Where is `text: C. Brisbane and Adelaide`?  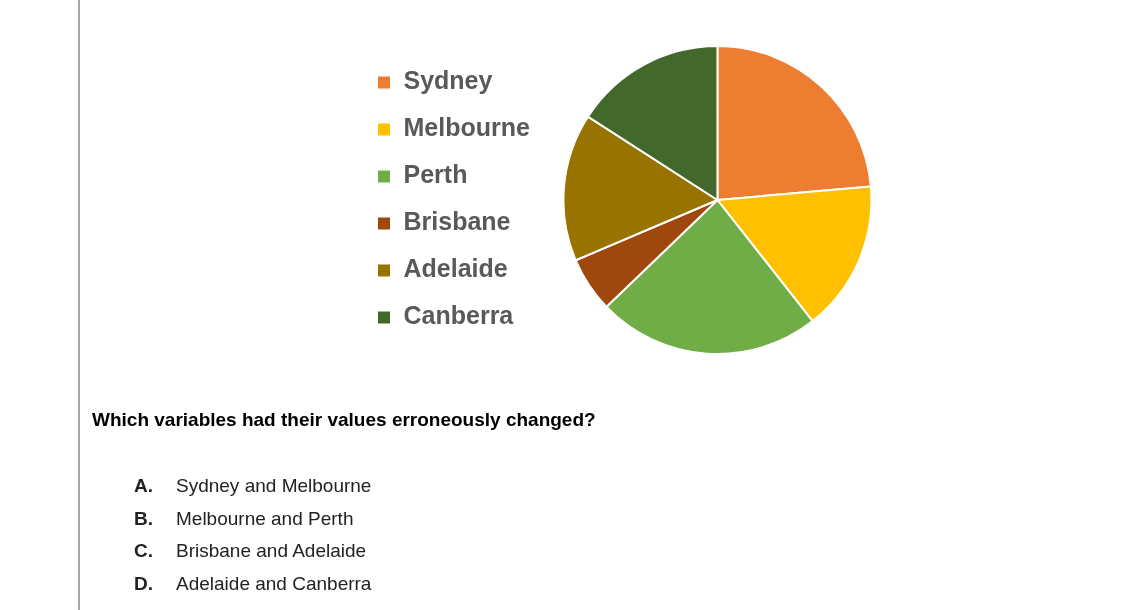
text: C. Brisbane and Adelaide is located at coordinates (250, 550).